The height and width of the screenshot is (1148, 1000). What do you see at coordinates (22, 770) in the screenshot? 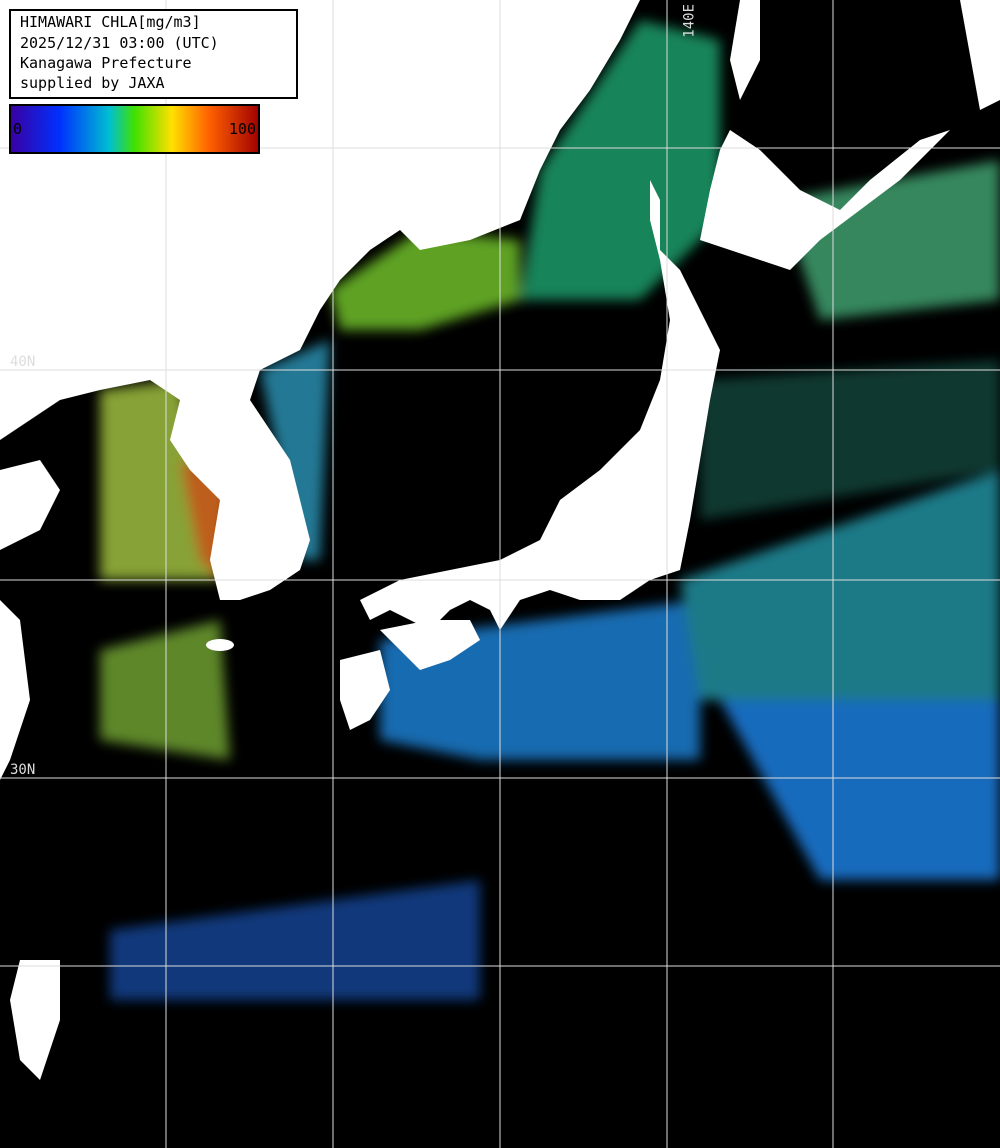
I see `lat-label: 30N` at bounding box center [22, 770].